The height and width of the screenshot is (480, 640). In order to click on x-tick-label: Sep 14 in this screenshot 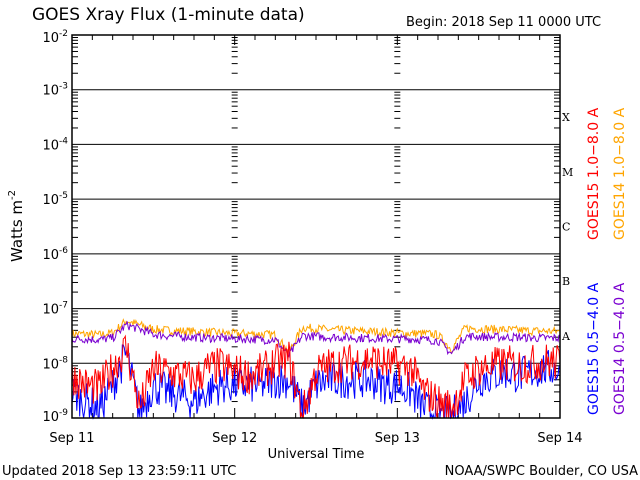, I will do `click(559, 438)`.